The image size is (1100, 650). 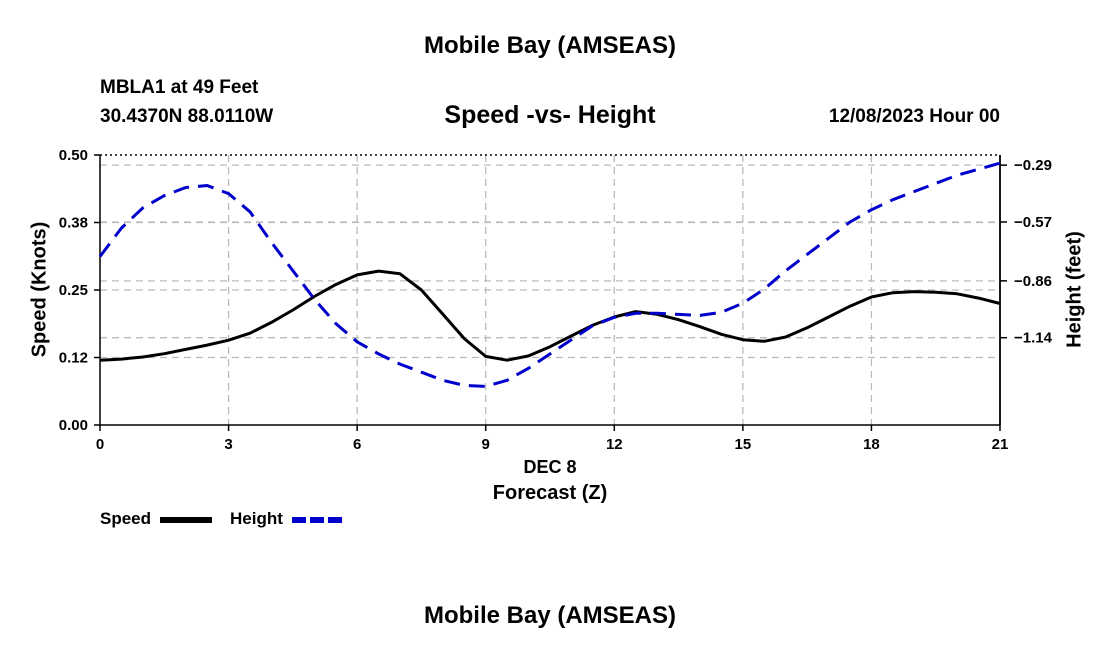 I want to click on legend-speed-swatch, so click(x=186, y=520).